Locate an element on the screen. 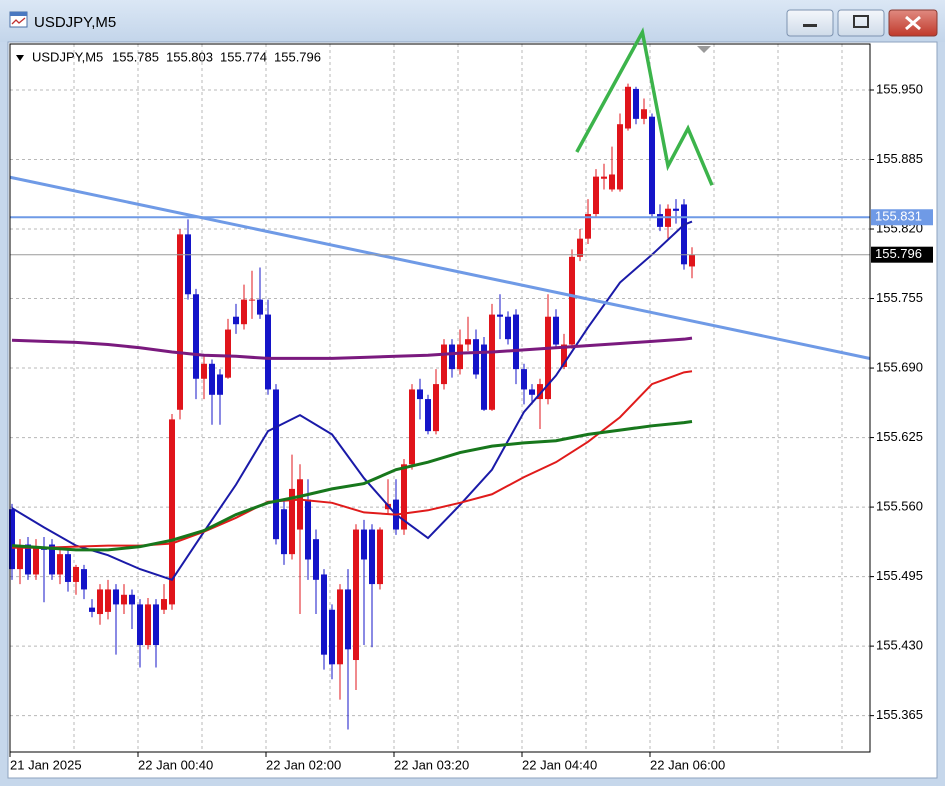 This screenshot has width=945, height=791. header-low: 155.774 is located at coordinates (243, 56).